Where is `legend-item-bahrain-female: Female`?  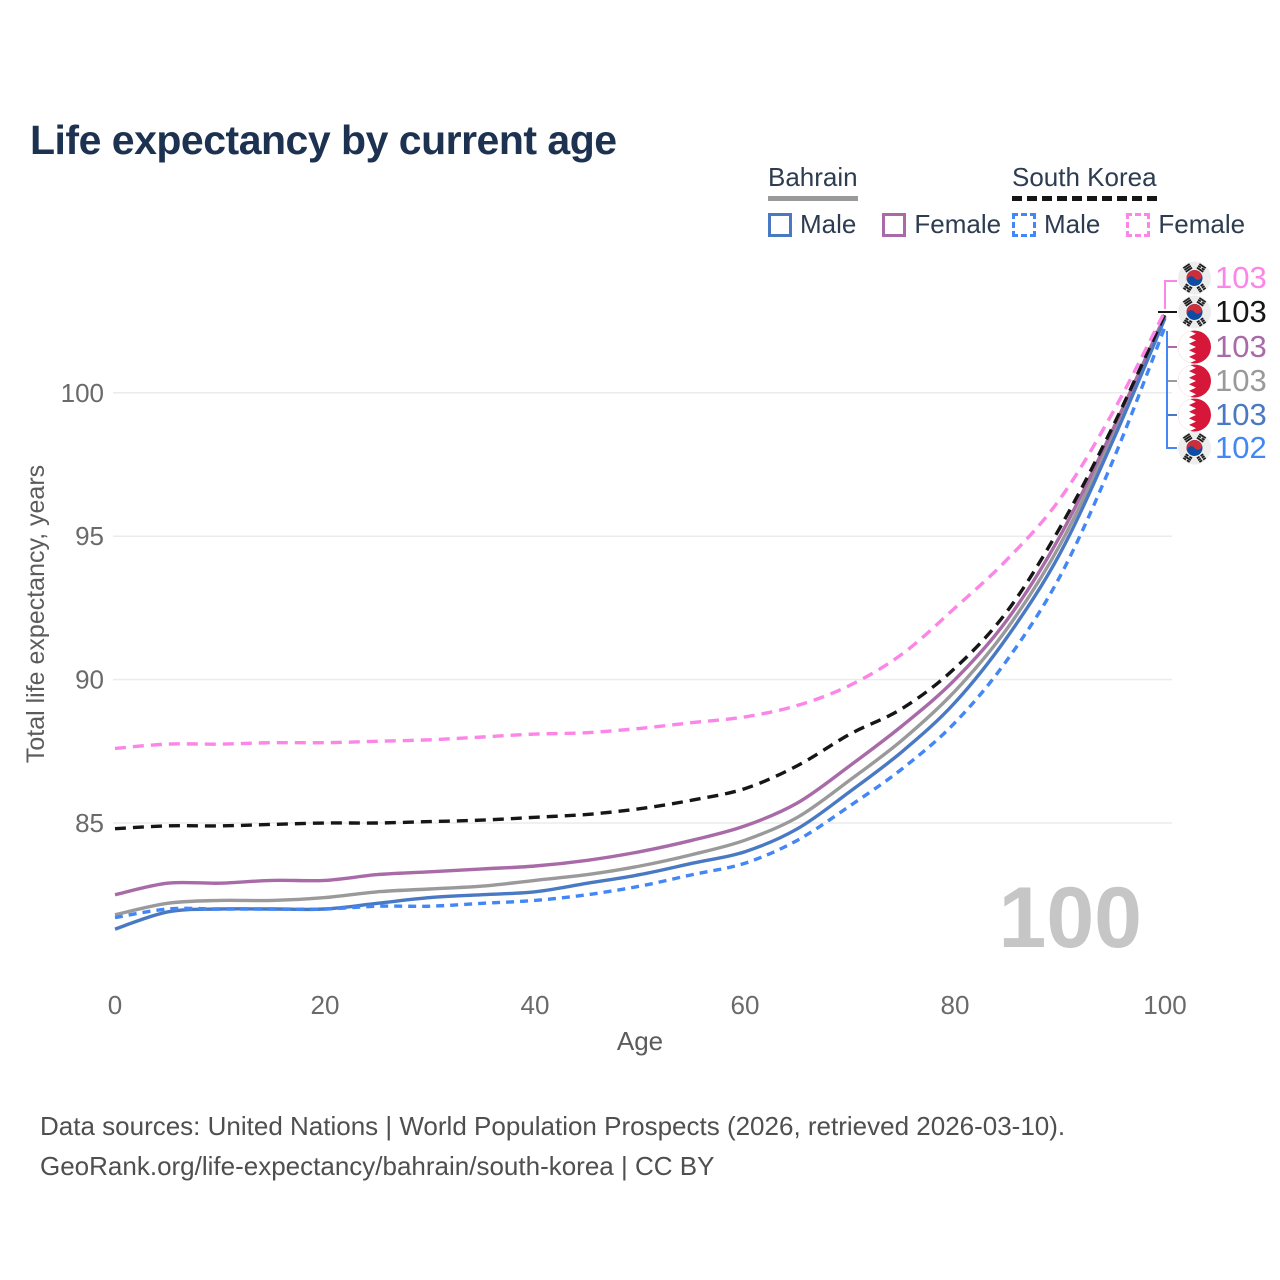
legend-item-bahrain-female: Female is located at coordinates (941, 224).